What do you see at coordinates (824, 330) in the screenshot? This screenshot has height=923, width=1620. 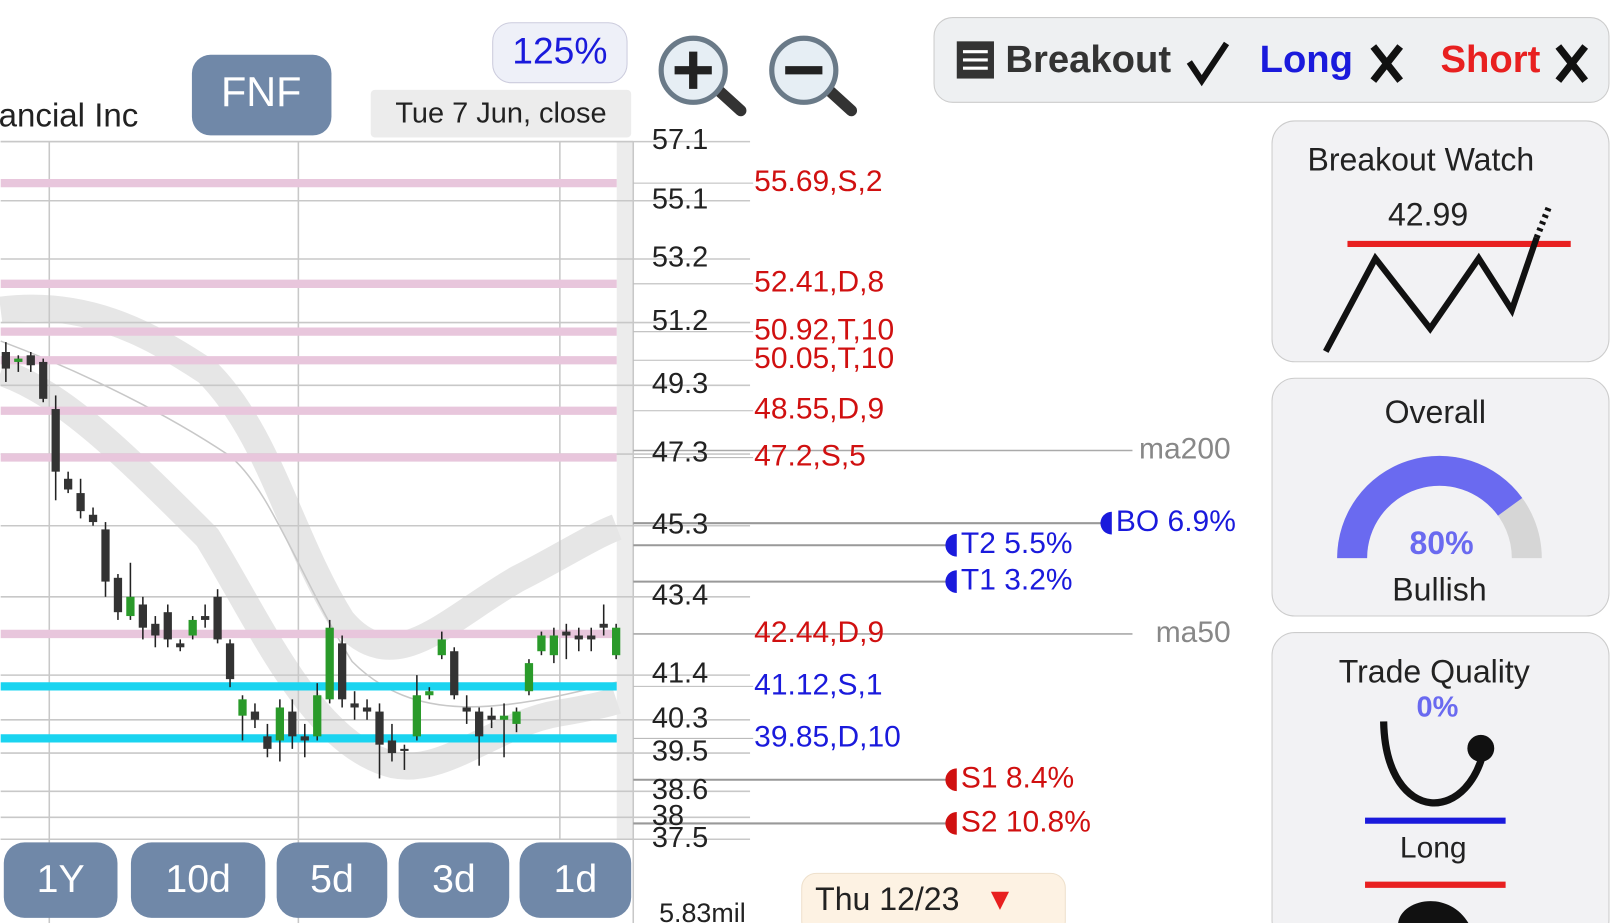 I see `level-label: 50.92,T,10` at bounding box center [824, 330].